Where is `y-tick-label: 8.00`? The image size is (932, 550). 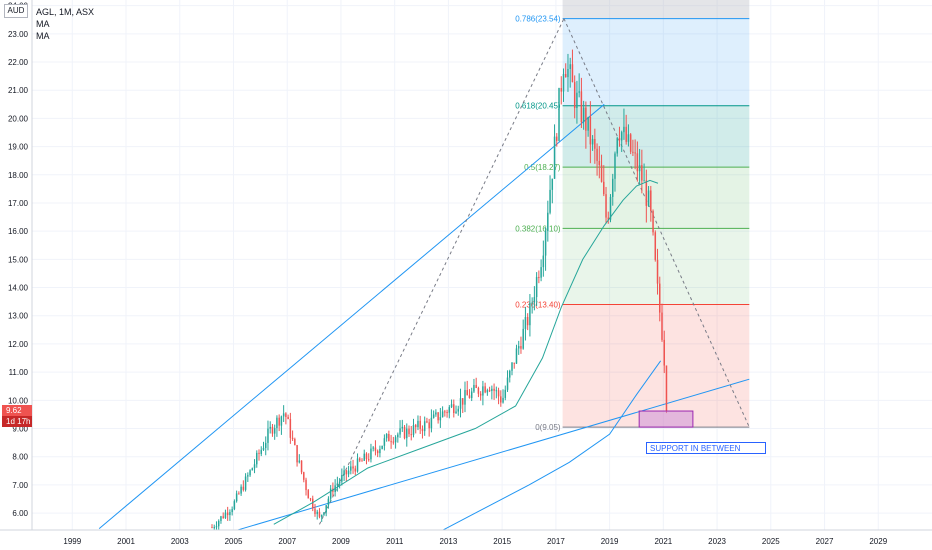
y-tick-label: 8.00 is located at coordinates (20, 457).